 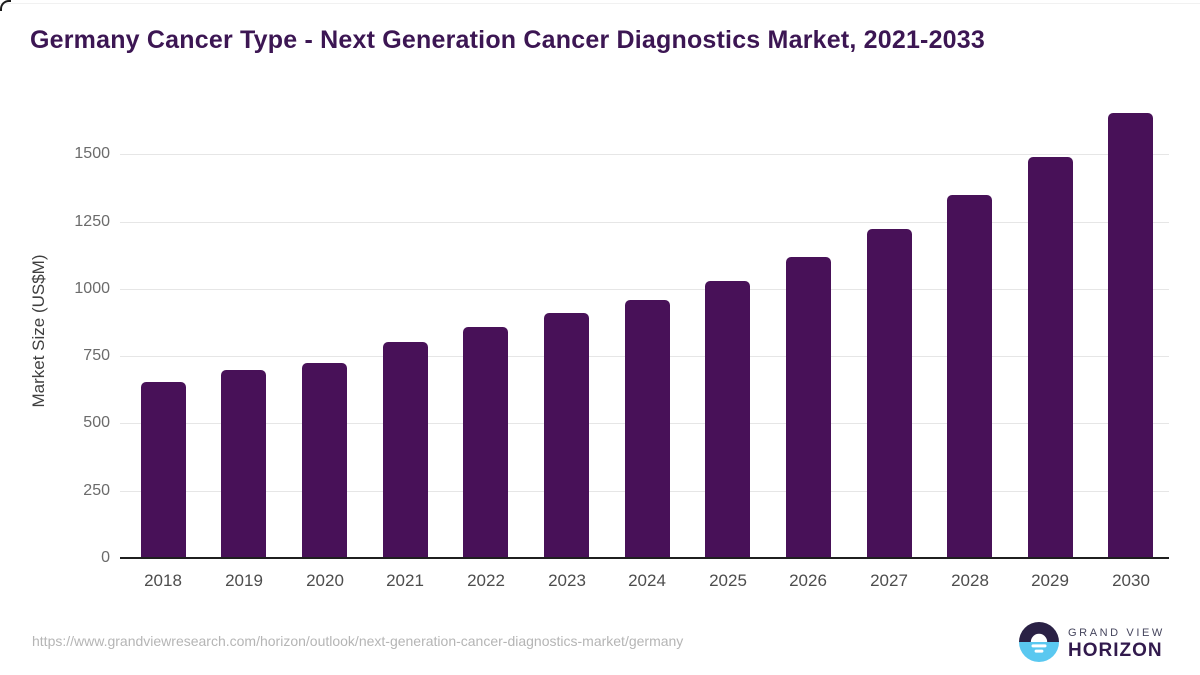 What do you see at coordinates (808, 407) in the screenshot?
I see `bar-2026` at bounding box center [808, 407].